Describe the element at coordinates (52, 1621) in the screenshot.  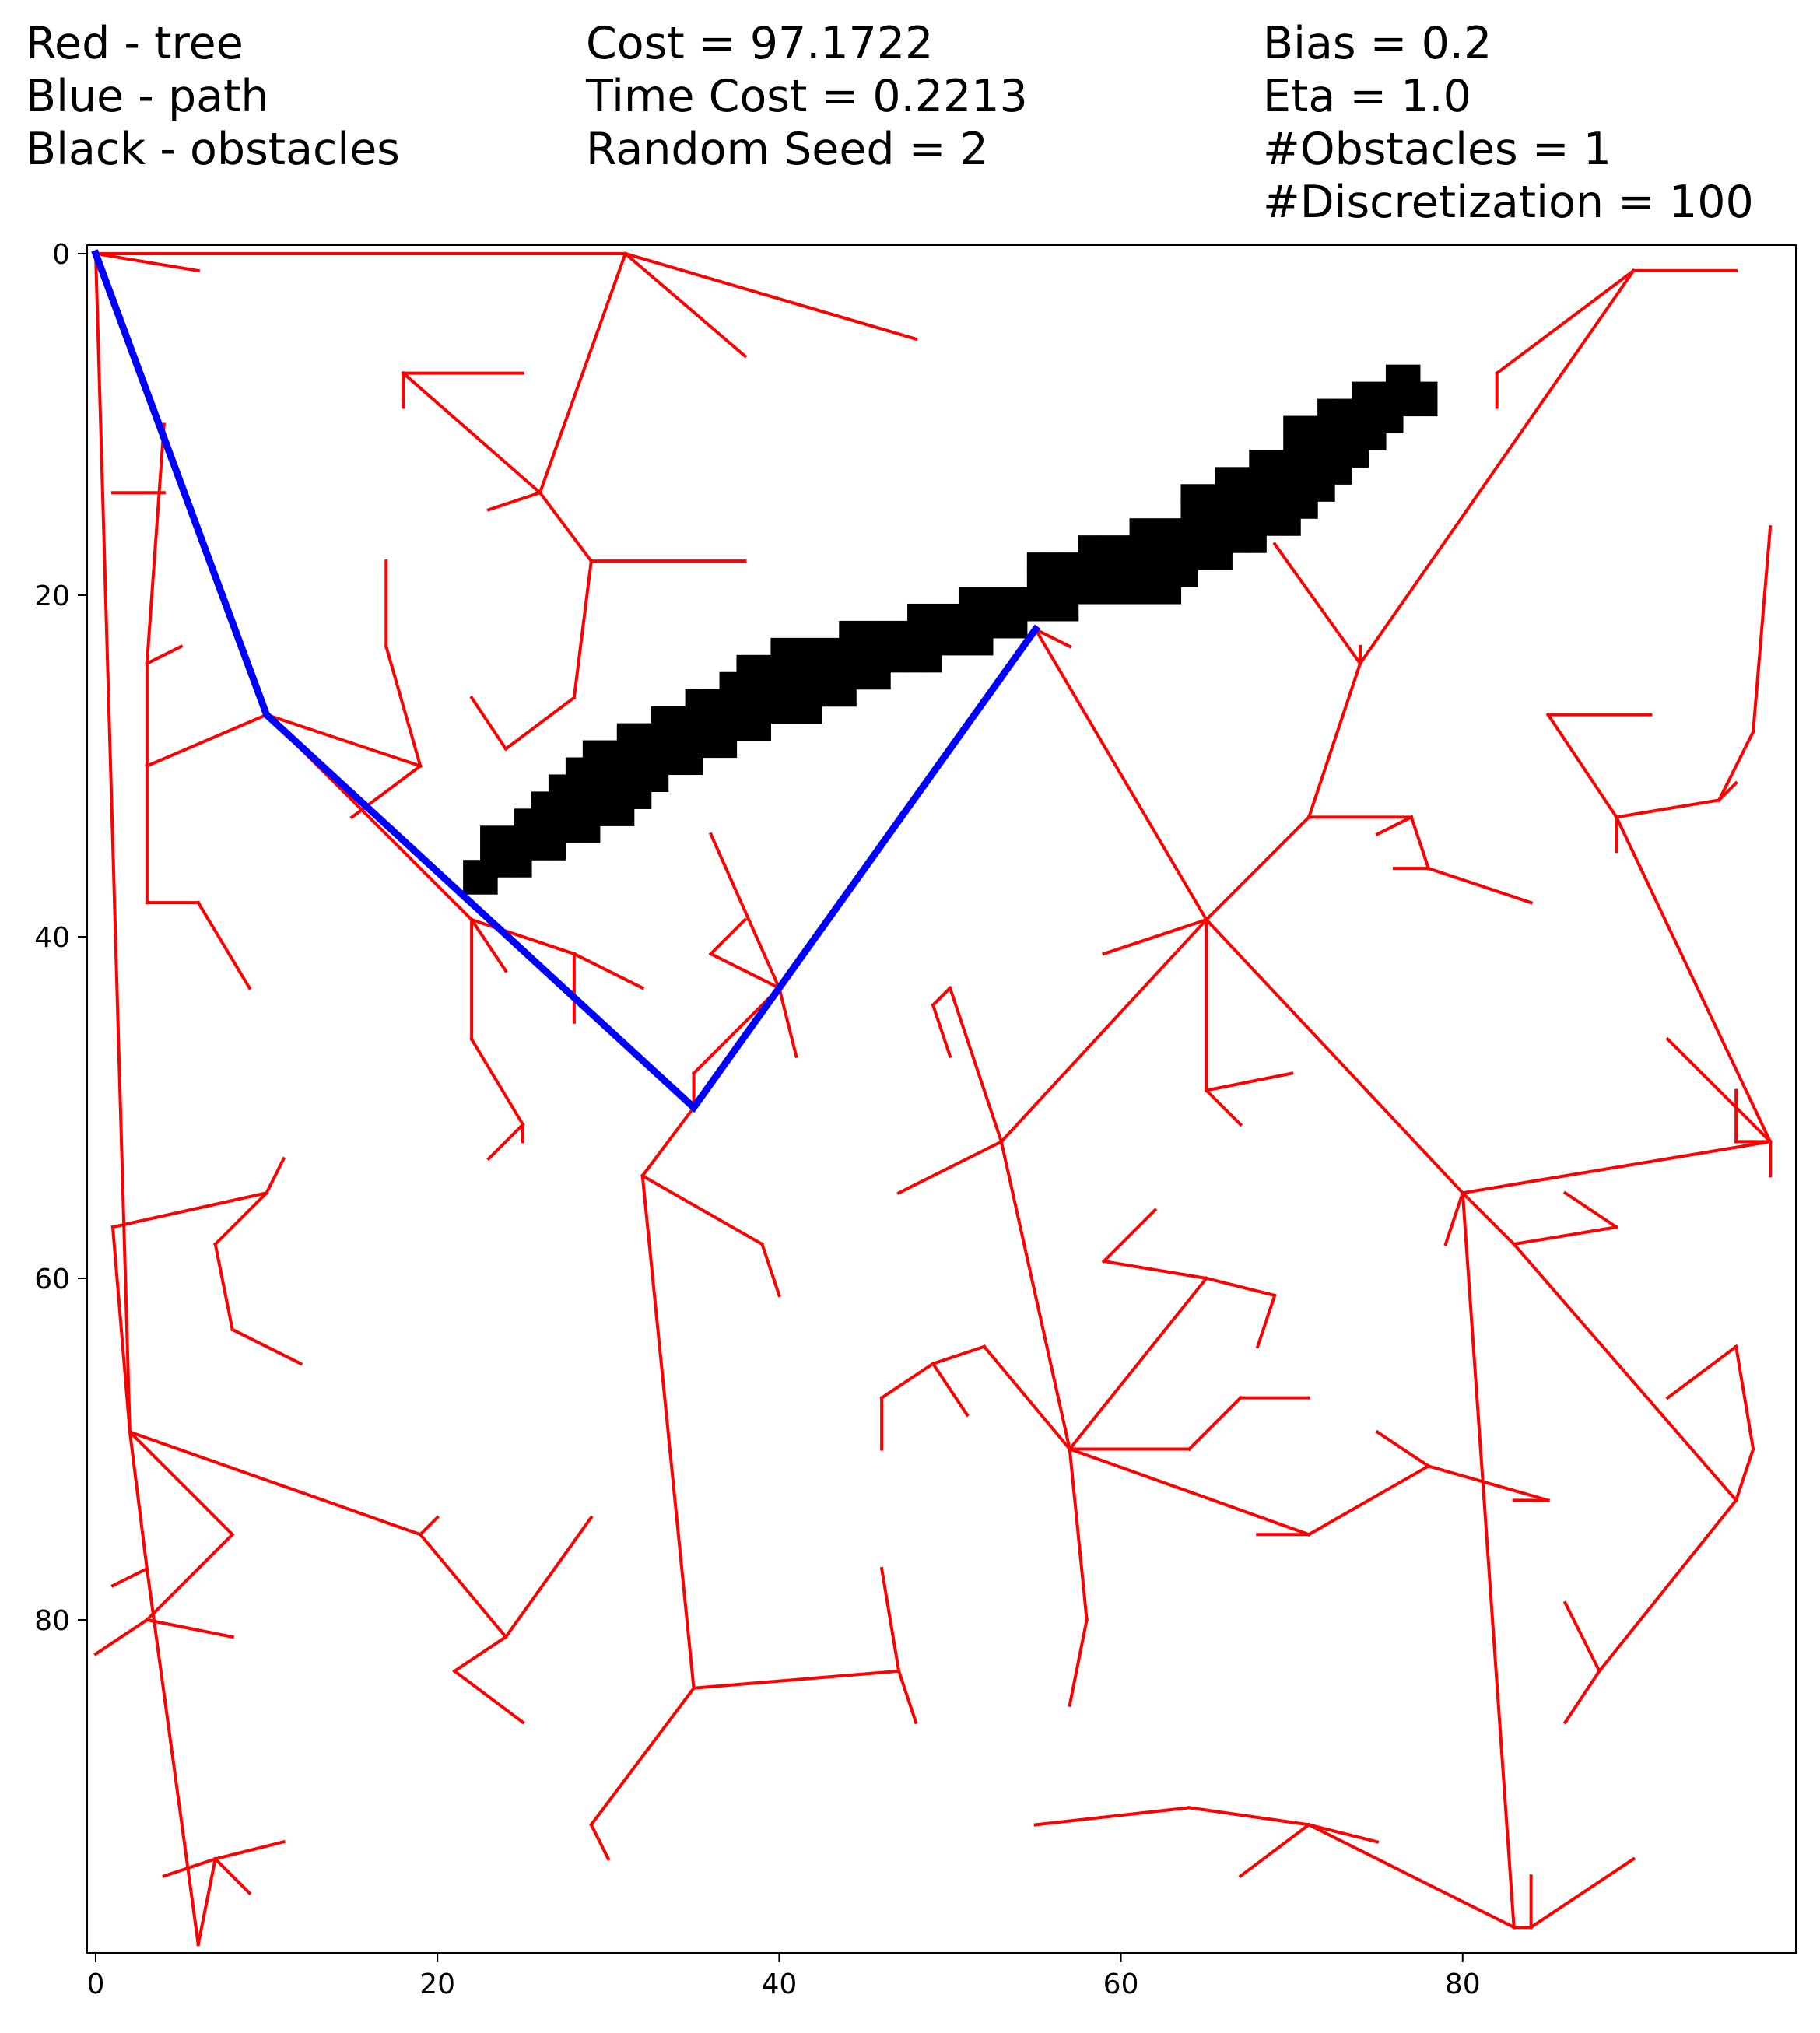
I see `y-tick-label: 80` at that location.